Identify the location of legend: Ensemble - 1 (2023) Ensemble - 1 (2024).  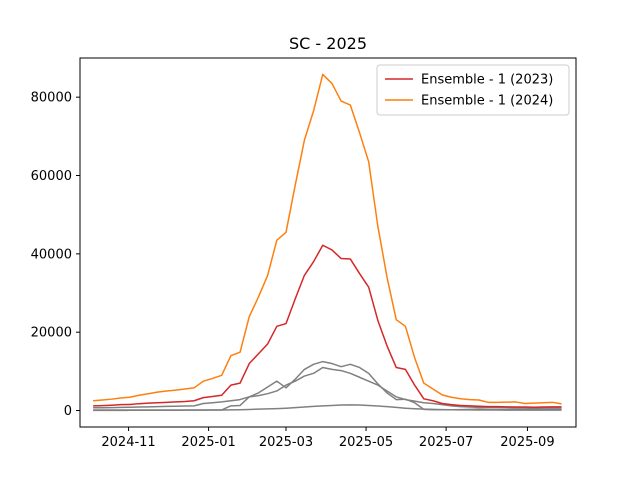
(473, 90).